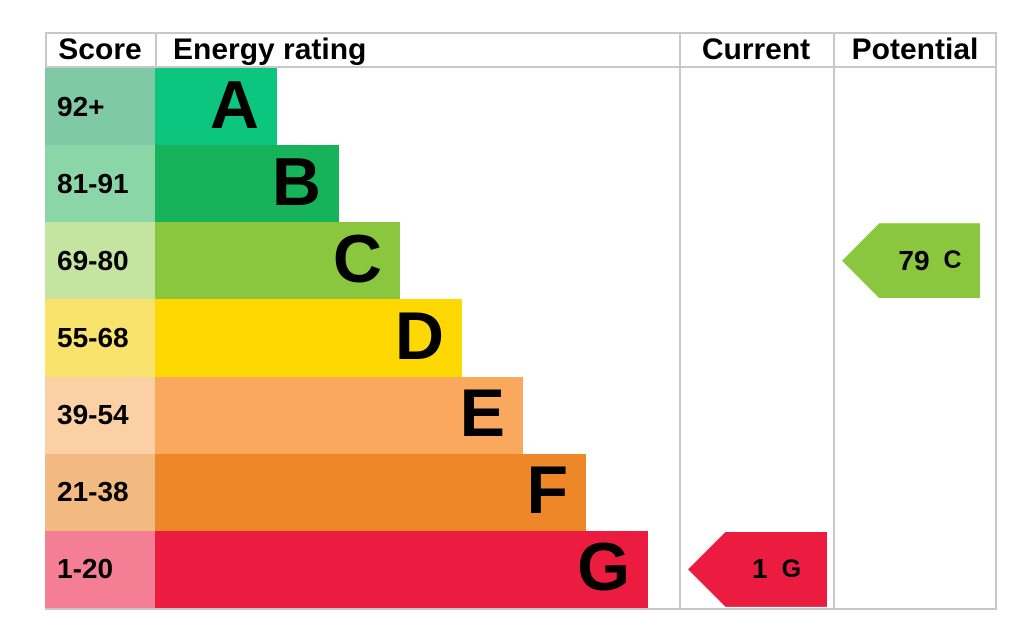  Describe the element at coordinates (521, 609) in the screenshot. I see `table-bottom-border` at that location.